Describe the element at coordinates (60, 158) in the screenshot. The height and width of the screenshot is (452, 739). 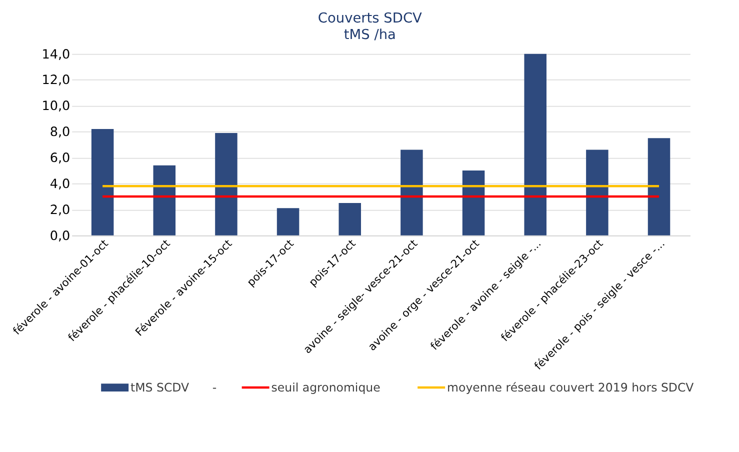
I see `y-tick-label: 6,0` at that location.